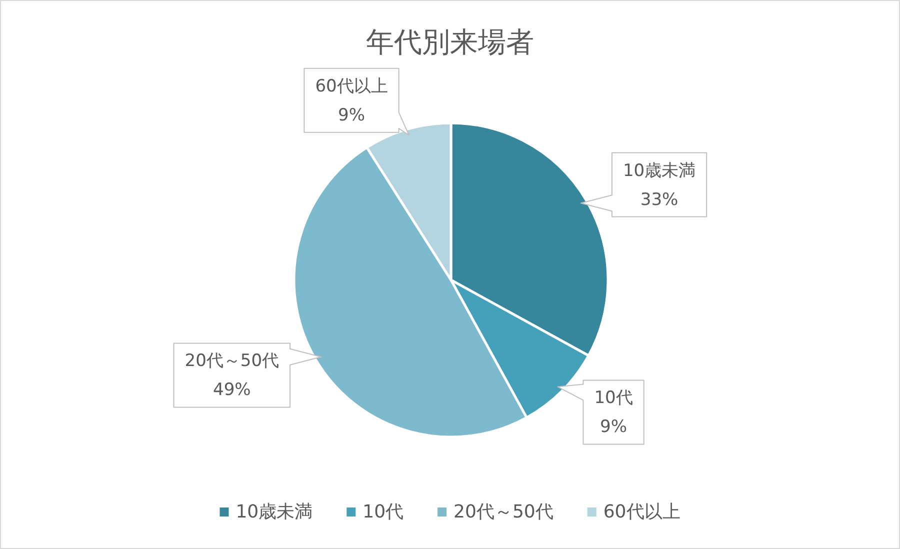 The width and height of the screenshot is (900, 549). What do you see at coordinates (504, 512) in the screenshot?
I see `legend-label: 20代～50代` at bounding box center [504, 512].